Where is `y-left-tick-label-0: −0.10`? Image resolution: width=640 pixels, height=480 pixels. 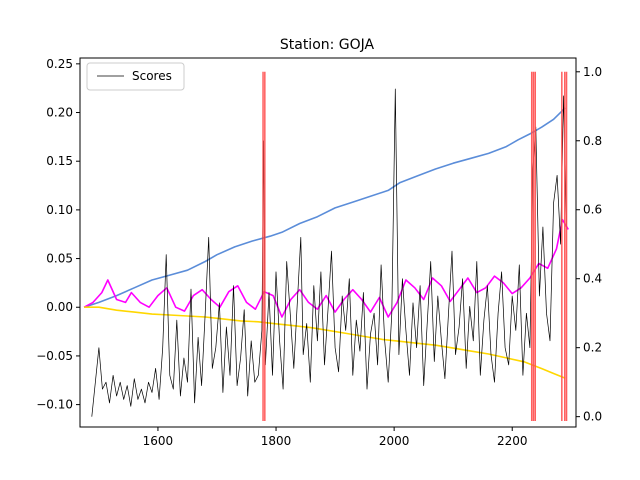 y-left-tick-label-0: −0.10 is located at coordinates (54, 405).